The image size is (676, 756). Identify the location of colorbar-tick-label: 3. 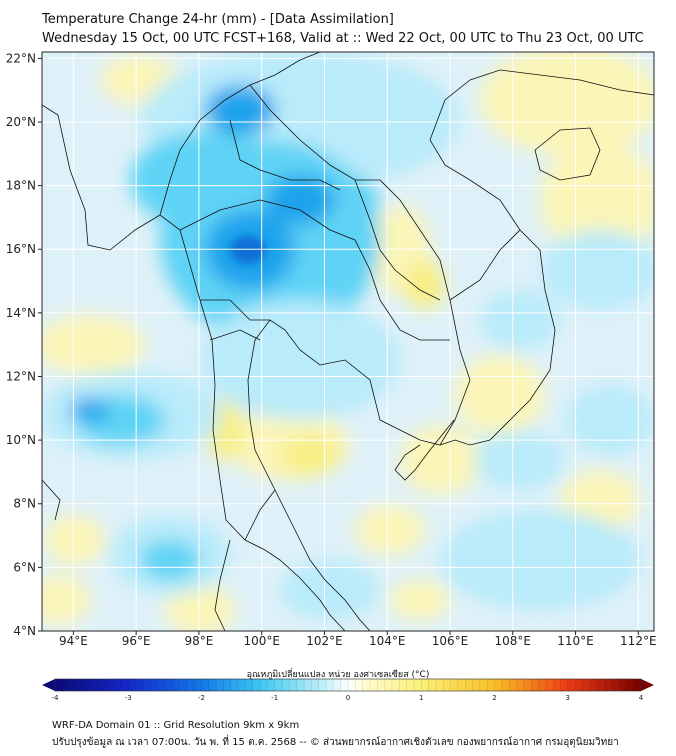
(568, 698).